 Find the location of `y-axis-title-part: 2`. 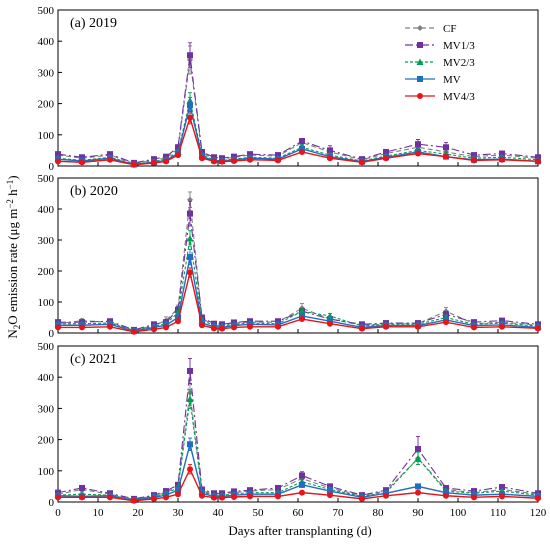

y-axis-title-part: 2 is located at coordinates (17, 327).